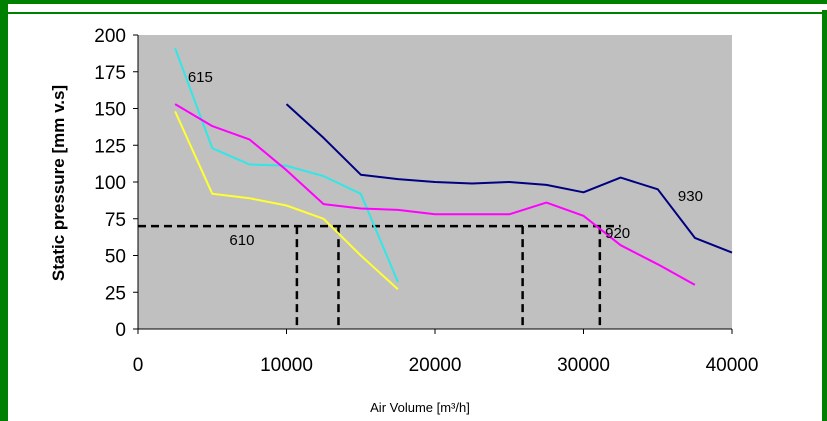 This screenshot has width=827, height=421. I want to click on x-axis-label: Air Volume [m³/h], so click(420, 407).